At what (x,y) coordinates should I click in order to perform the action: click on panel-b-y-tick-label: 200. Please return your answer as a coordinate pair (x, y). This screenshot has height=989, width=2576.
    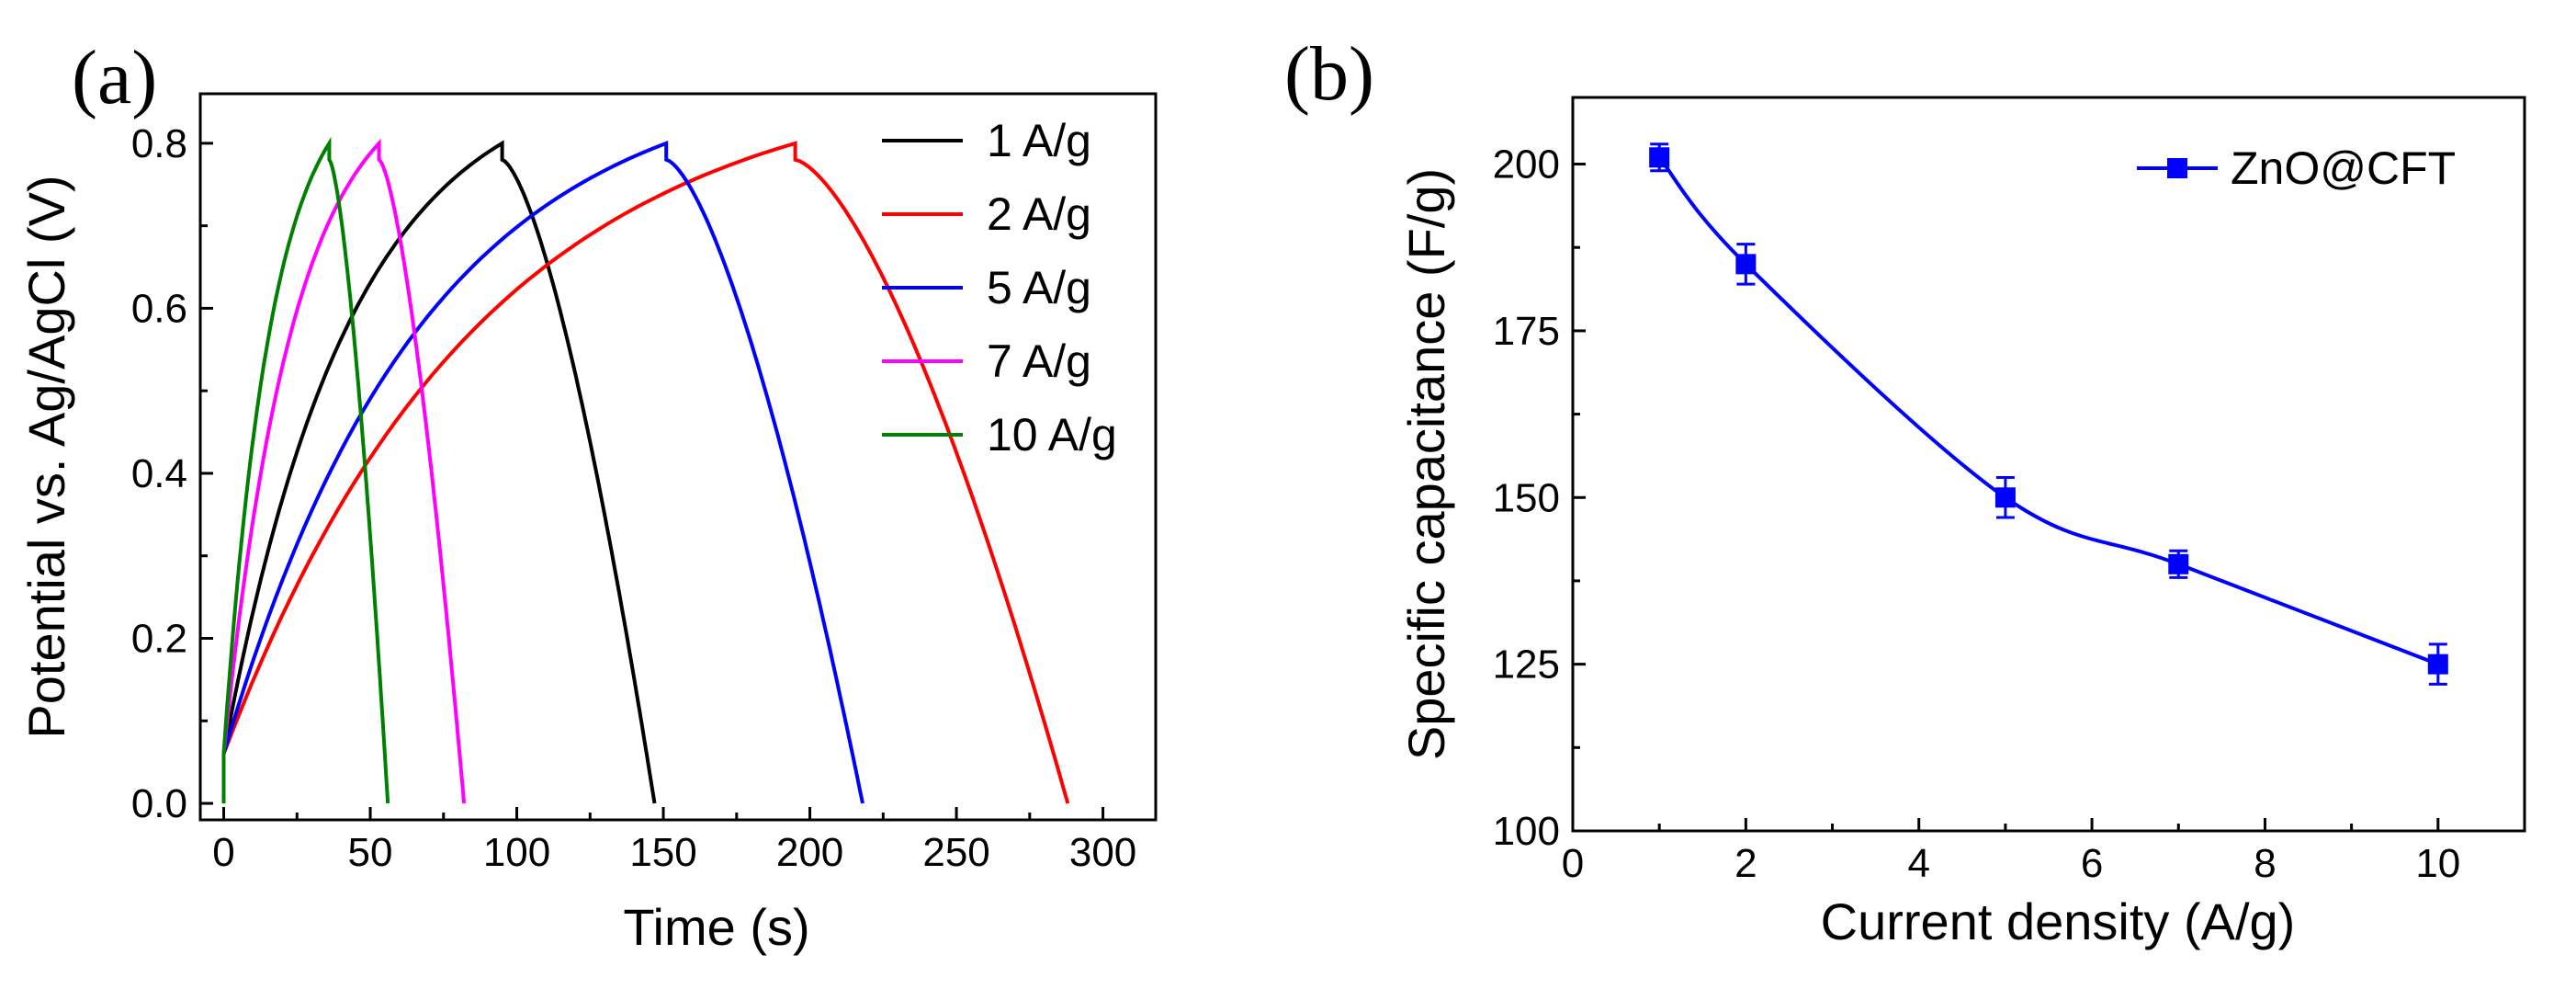
    Looking at the image, I should click on (1526, 165).